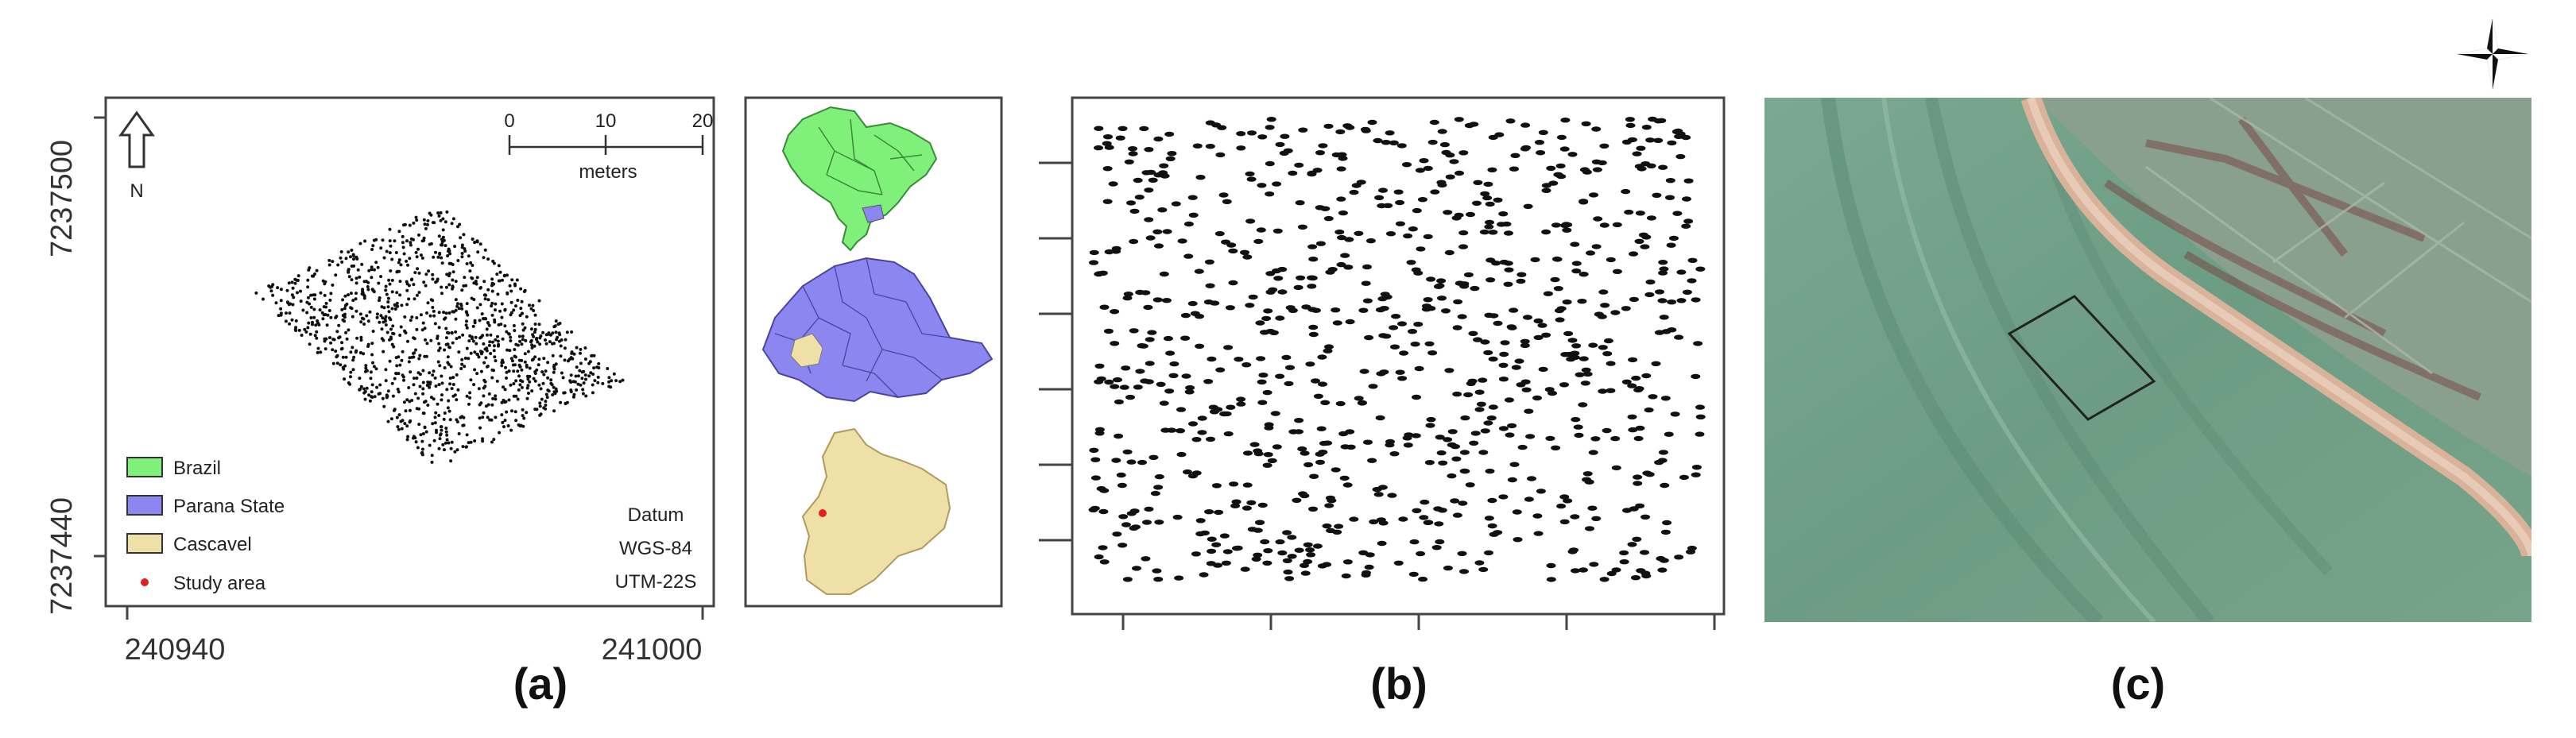 The height and width of the screenshot is (738, 2576). Describe the element at coordinates (1398, 684) in the screenshot. I see `panel-b-label: (b)` at that location.